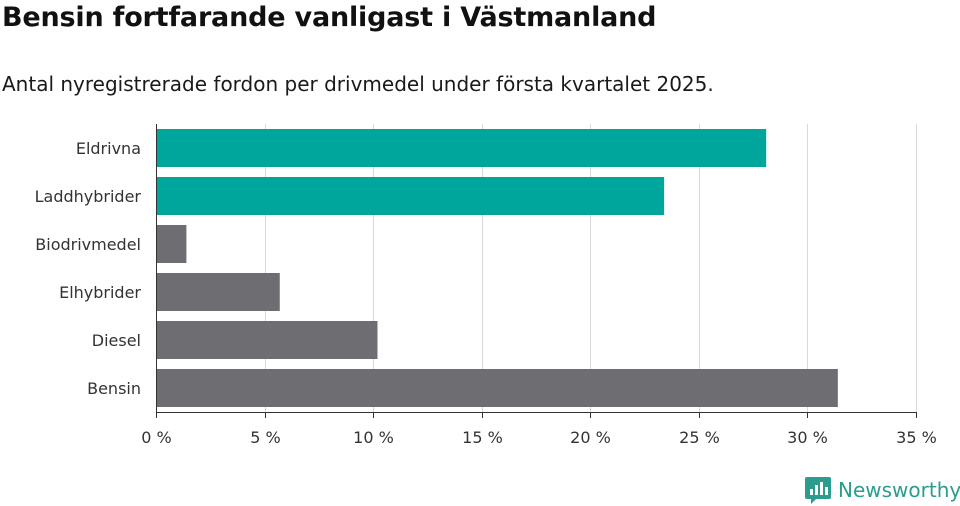 This screenshot has width=960, height=506. I want to click on bar-laddhybrider, so click(410, 196).